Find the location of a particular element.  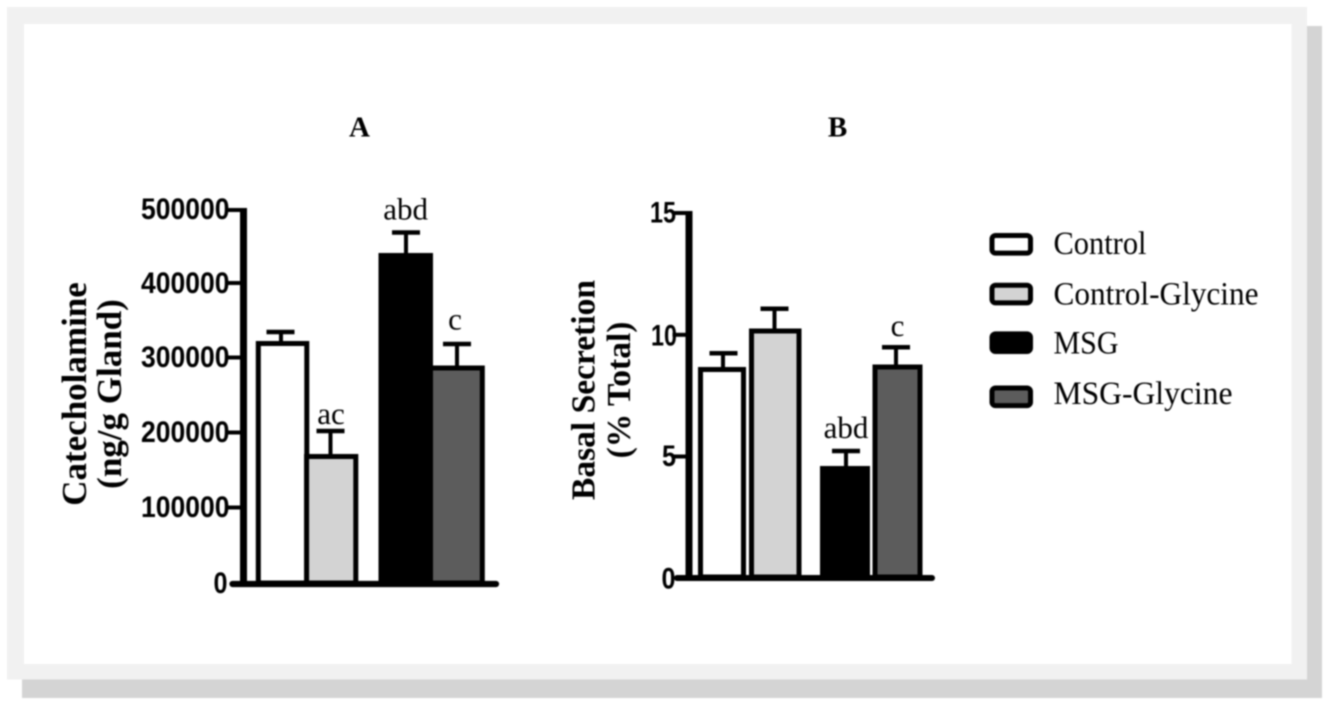

svg-text: 10 is located at coordinates (664, 336).